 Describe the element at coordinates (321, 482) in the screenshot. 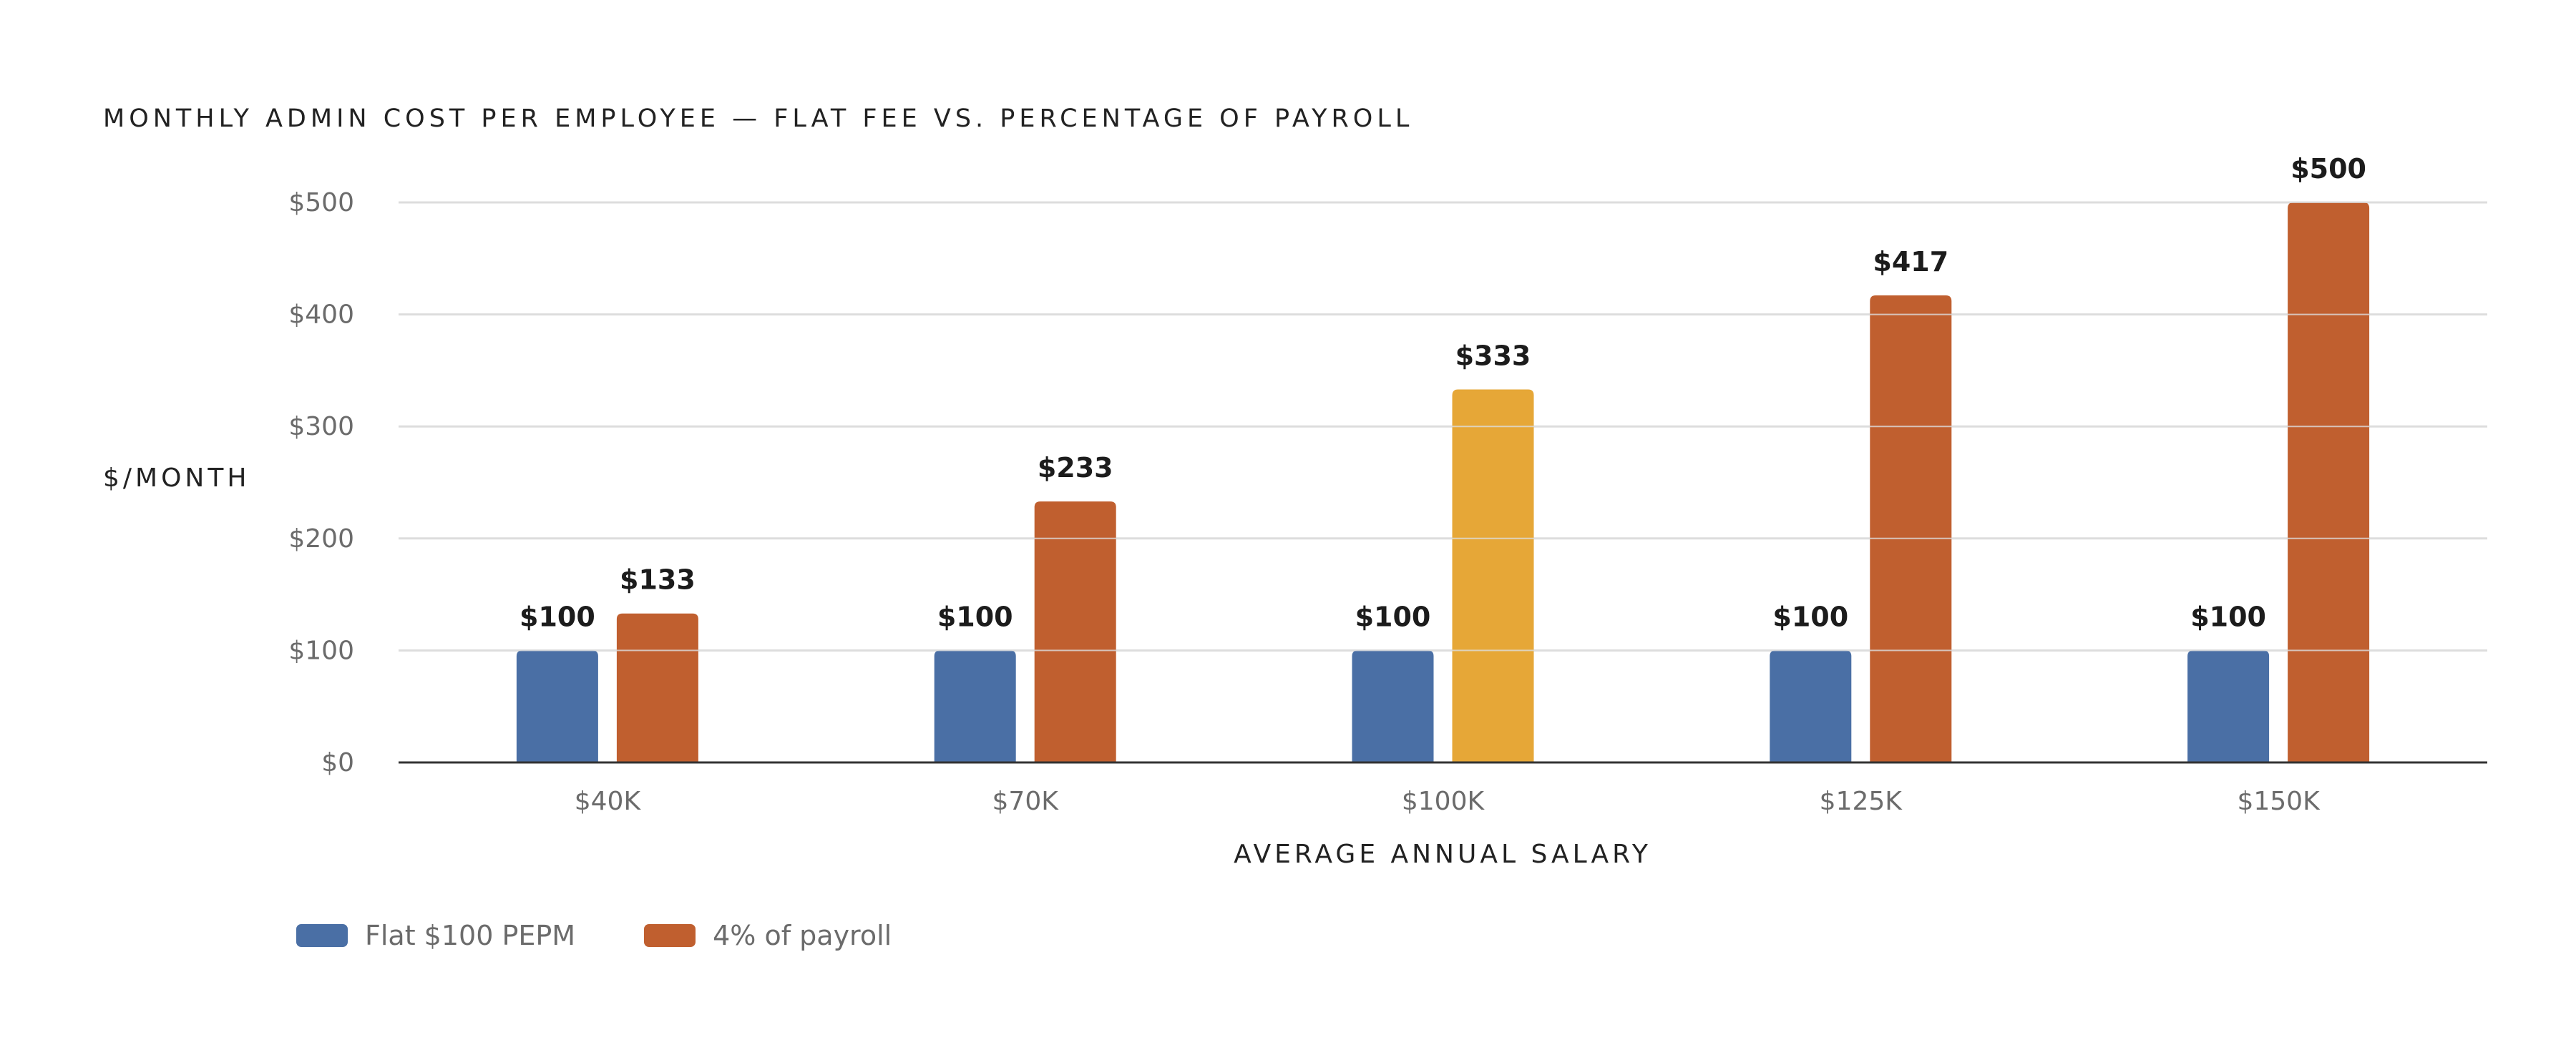

I see `y-axis-ticks: $0 $100 $200 $300 $400 $500` at that location.